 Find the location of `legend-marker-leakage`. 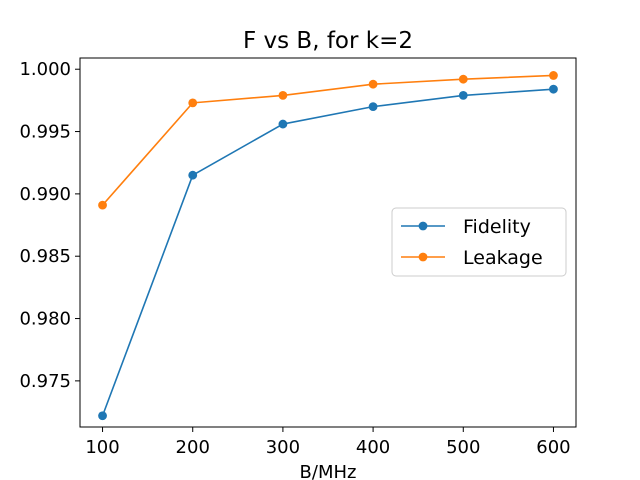

legend-marker-leakage is located at coordinates (423, 257).